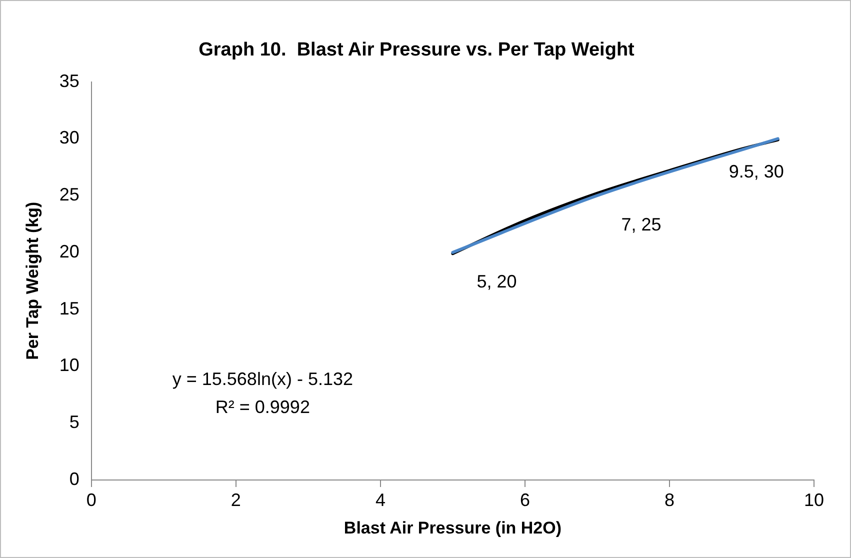  I want to click on y-tick-label: 0, so click(74, 478).